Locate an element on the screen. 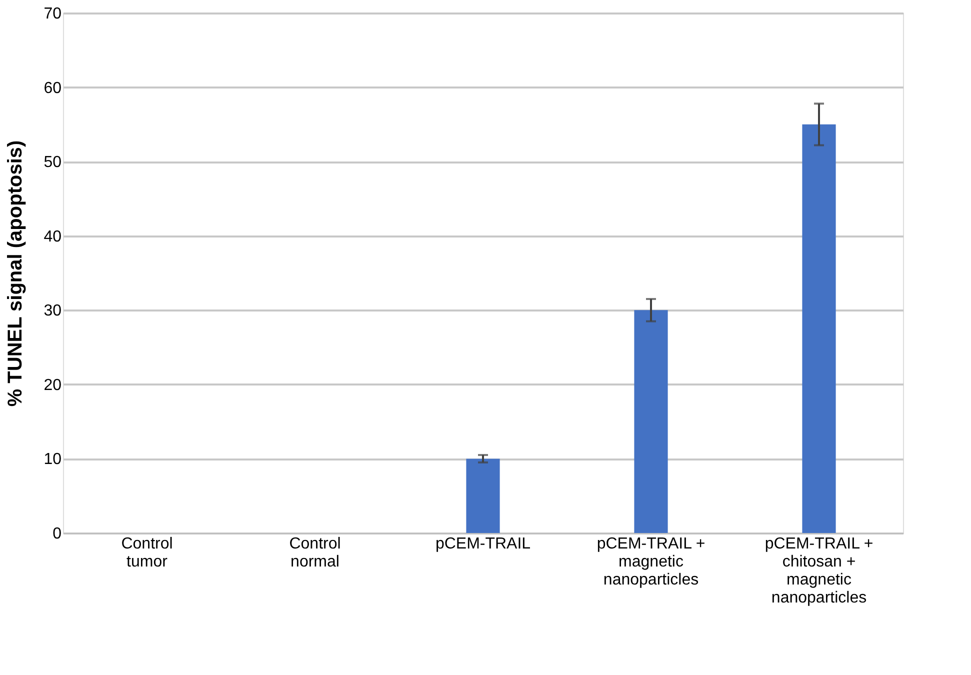 The height and width of the screenshot is (675, 971). y-tick-label: 70 is located at coordinates (53, 14).